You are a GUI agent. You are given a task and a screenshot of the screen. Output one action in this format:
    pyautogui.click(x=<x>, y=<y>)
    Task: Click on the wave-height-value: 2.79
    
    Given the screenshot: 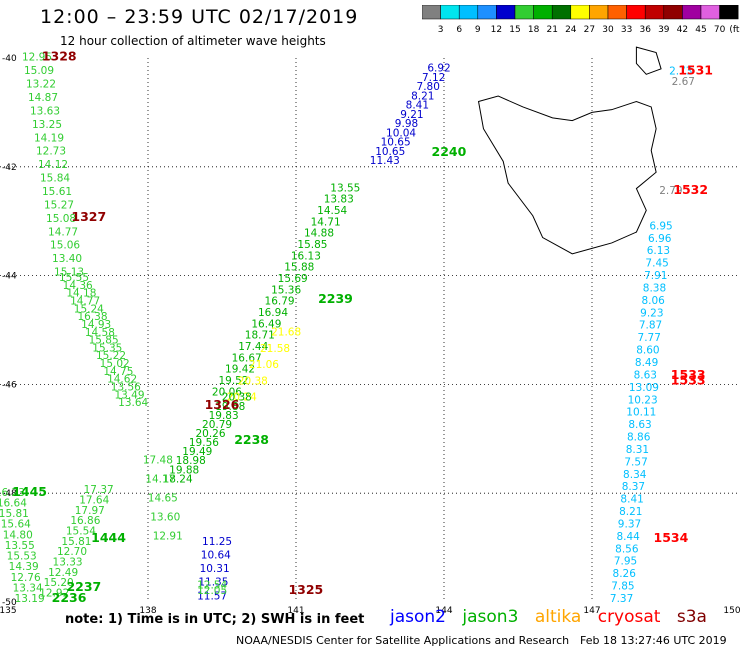 What is the action you would take?
    pyautogui.click(x=670, y=191)
    